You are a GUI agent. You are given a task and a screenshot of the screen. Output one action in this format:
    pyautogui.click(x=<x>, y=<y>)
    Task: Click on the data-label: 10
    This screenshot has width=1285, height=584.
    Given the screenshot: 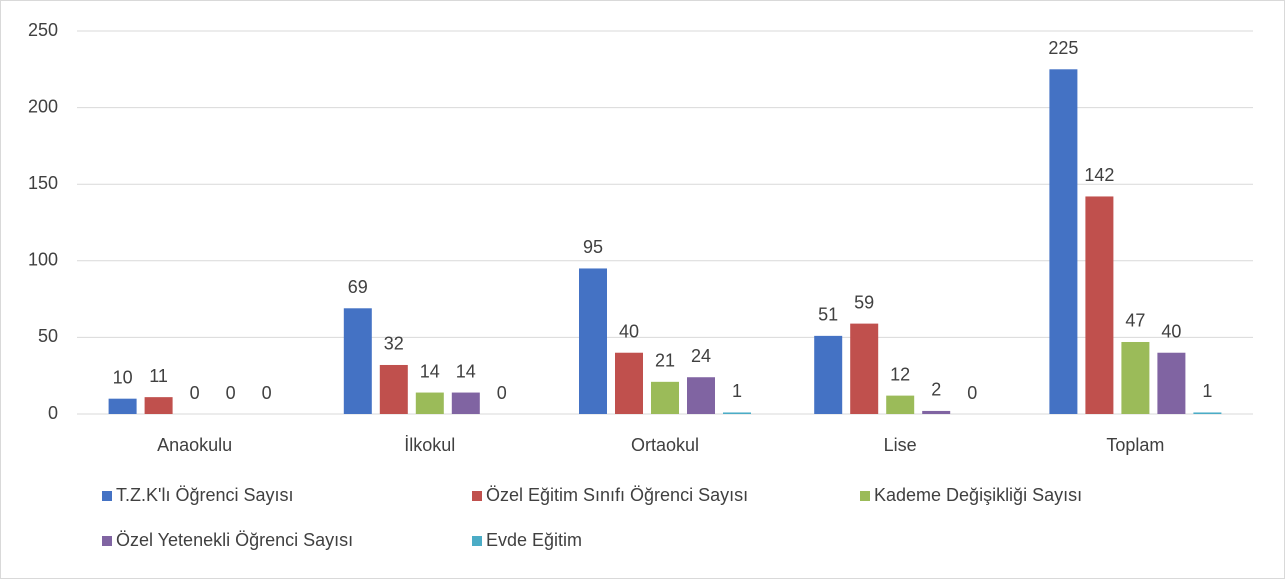 What is the action you would take?
    pyautogui.click(x=123, y=377)
    